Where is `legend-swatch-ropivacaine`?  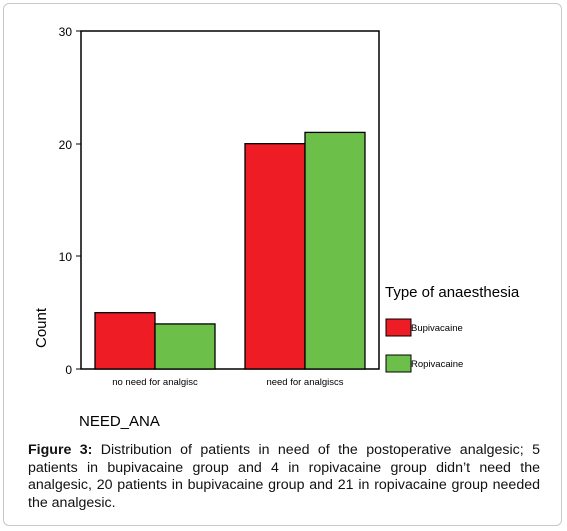
legend-swatch-ropivacaine is located at coordinates (398, 363).